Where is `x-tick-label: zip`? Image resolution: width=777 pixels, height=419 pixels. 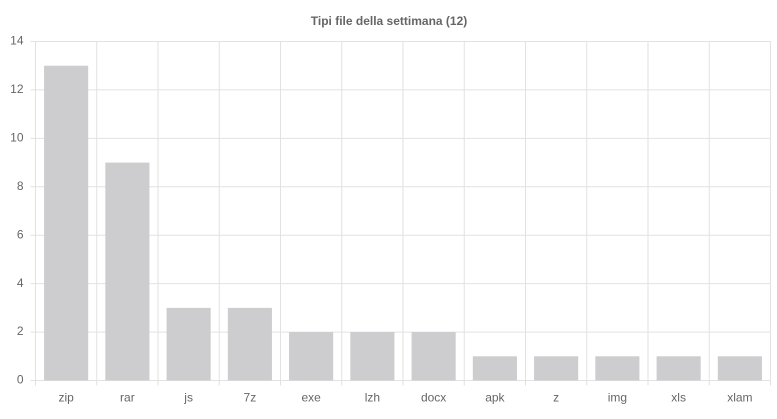 x-tick-label: zip is located at coordinates (66, 398).